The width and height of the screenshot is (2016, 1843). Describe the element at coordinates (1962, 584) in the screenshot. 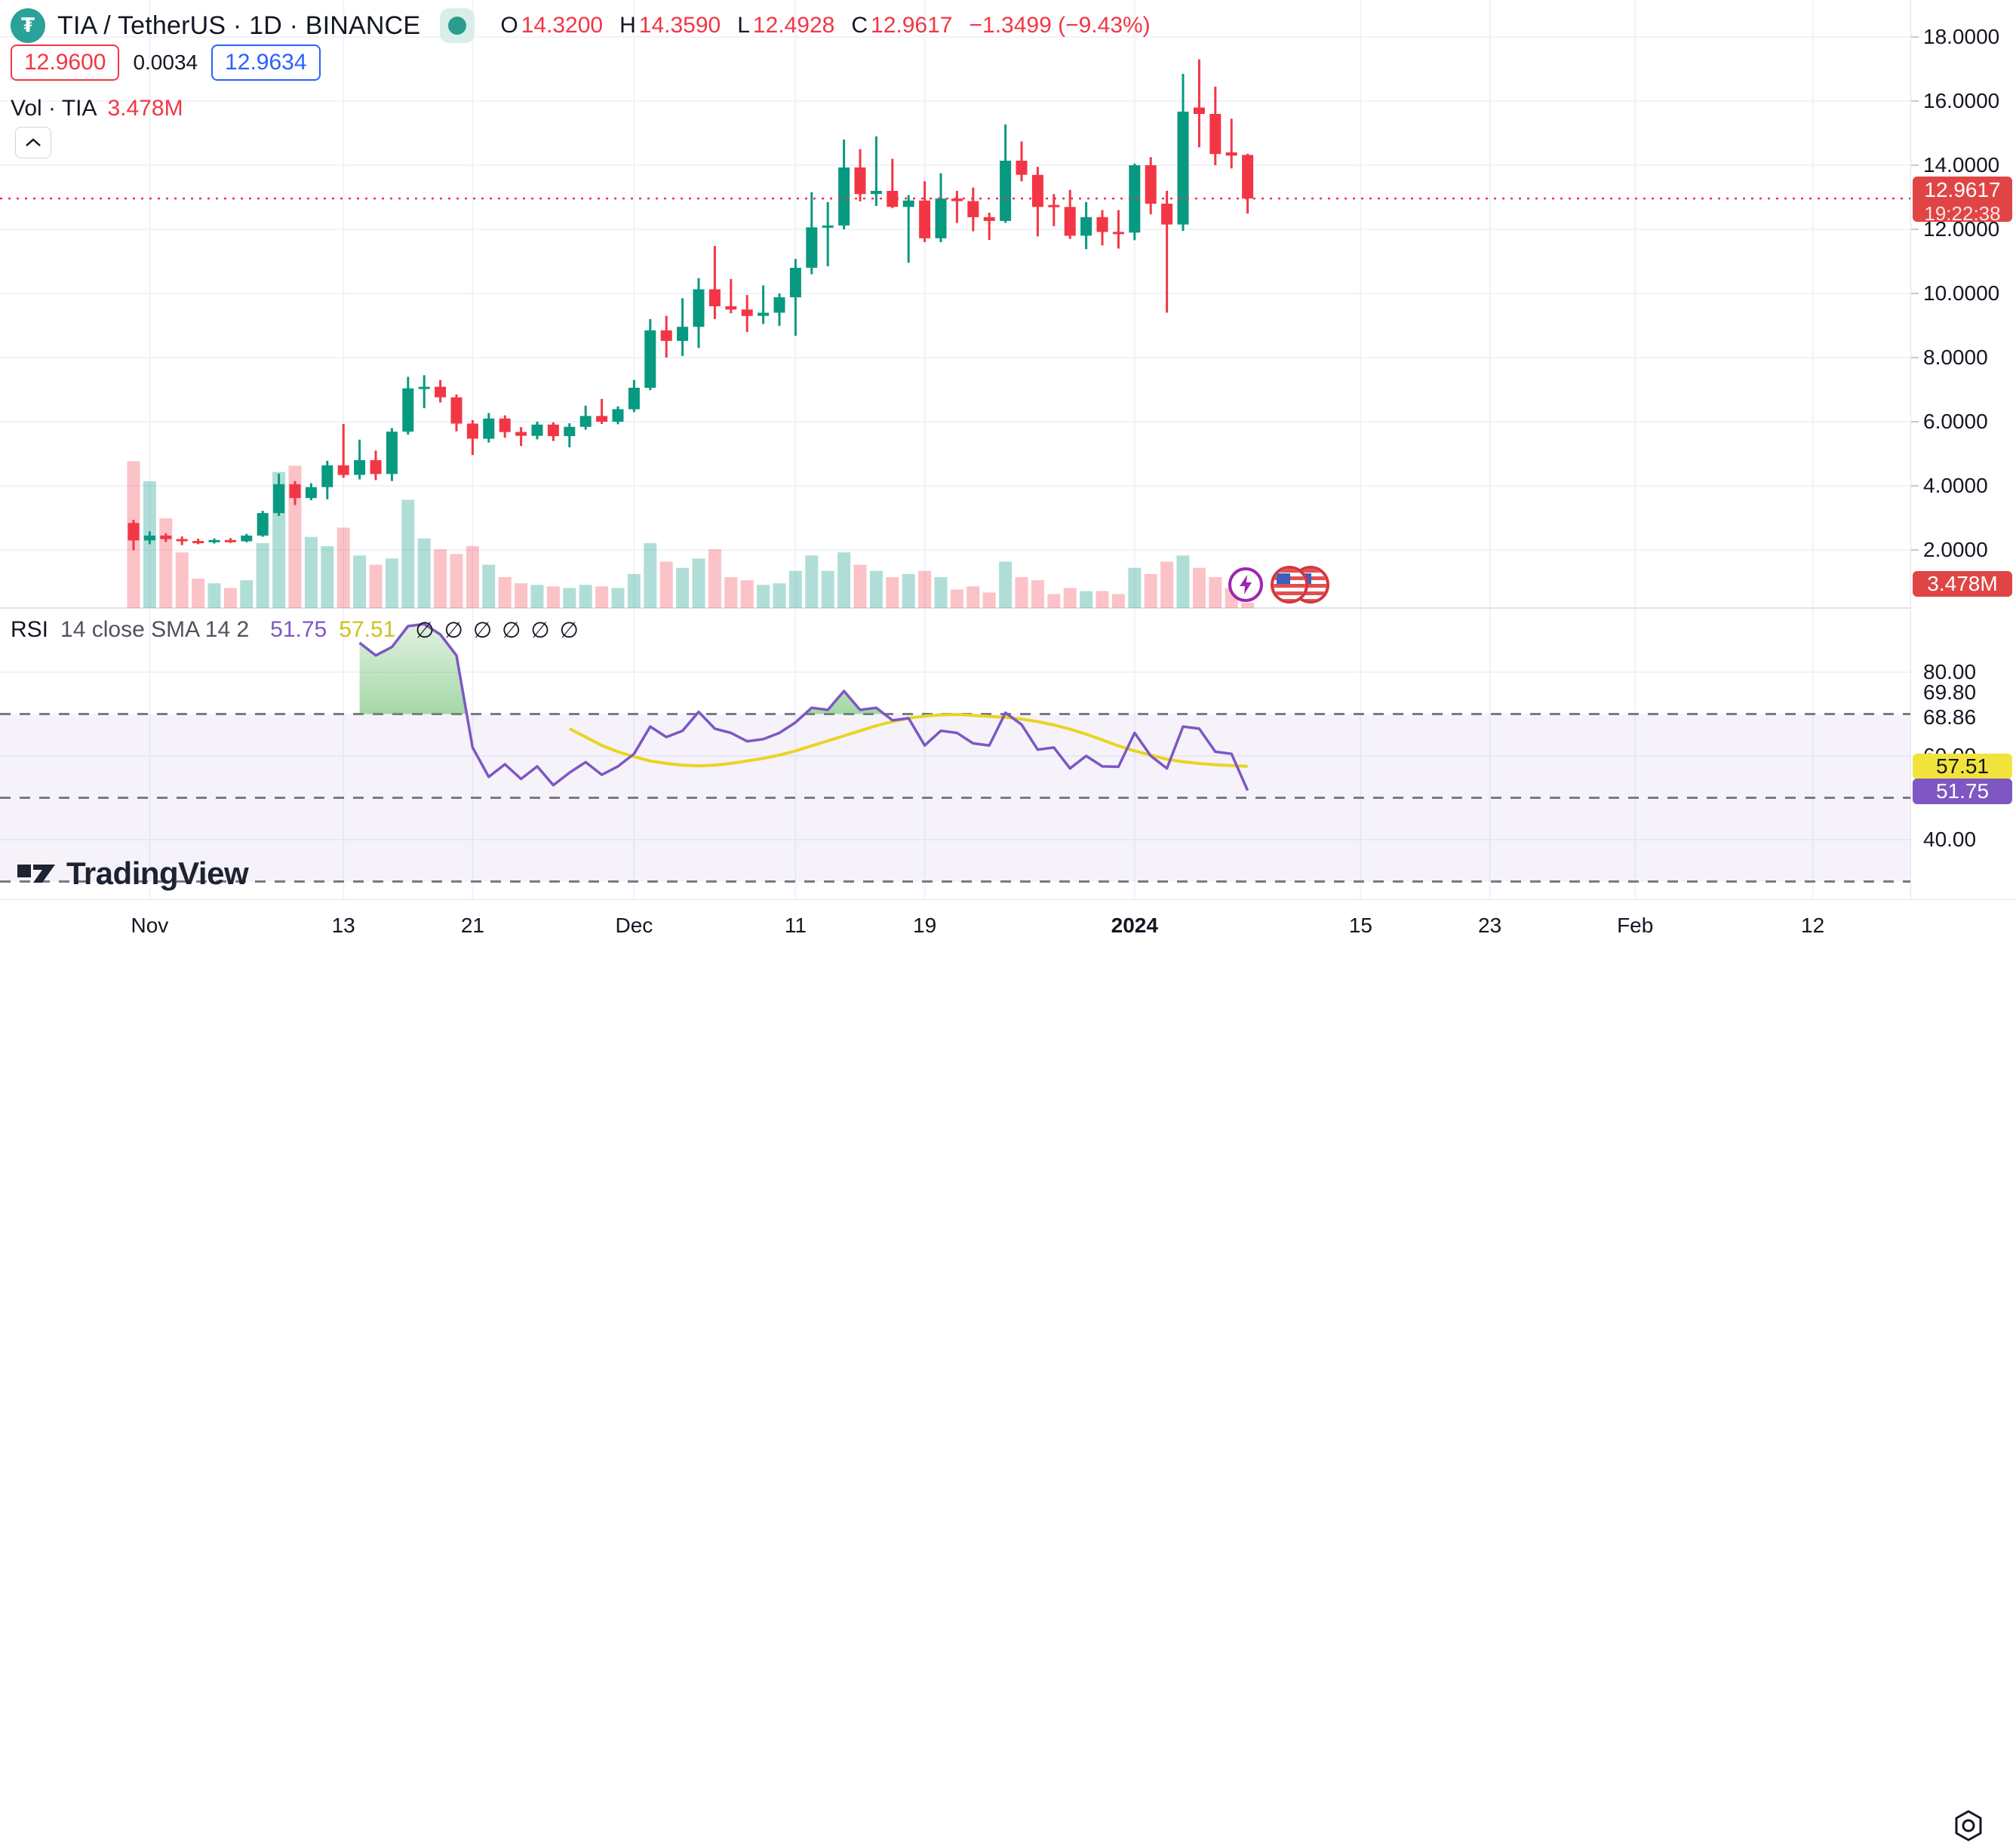

I see `volume-badge: 3.478M` at that location.